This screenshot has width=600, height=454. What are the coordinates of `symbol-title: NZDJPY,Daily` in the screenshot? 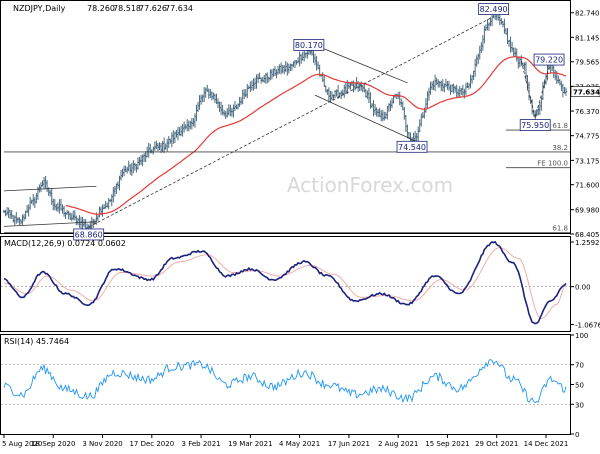 It's located at (39, 8).